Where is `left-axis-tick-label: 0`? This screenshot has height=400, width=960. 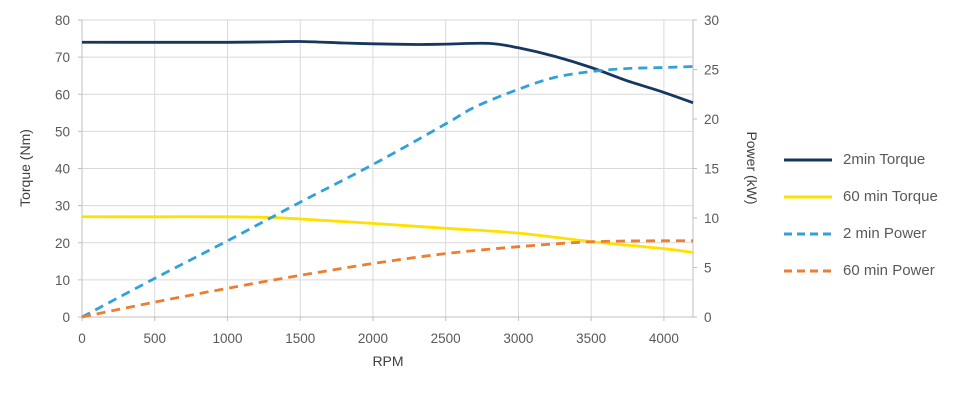
left-axis-tick-label: 0 is located at coordinates (66, 317).